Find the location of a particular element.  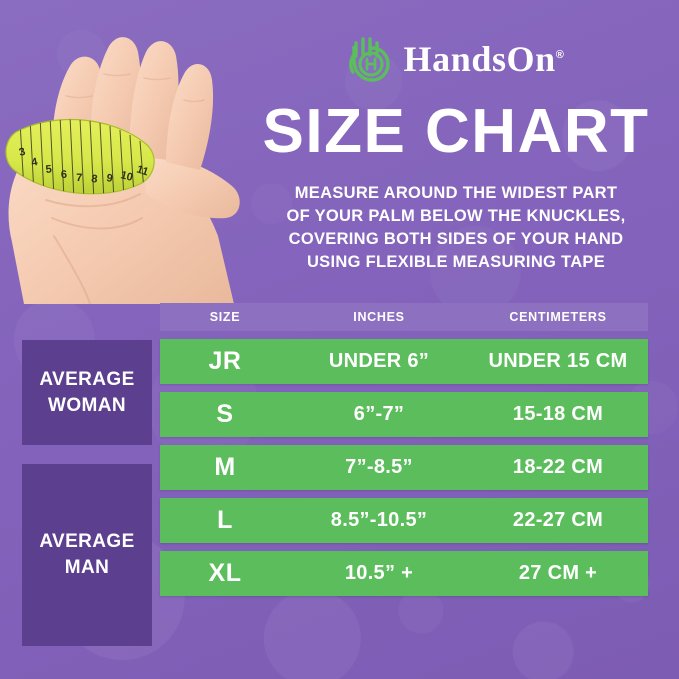

cell-inches: 6”-7” is located at coordinates (379, 414).